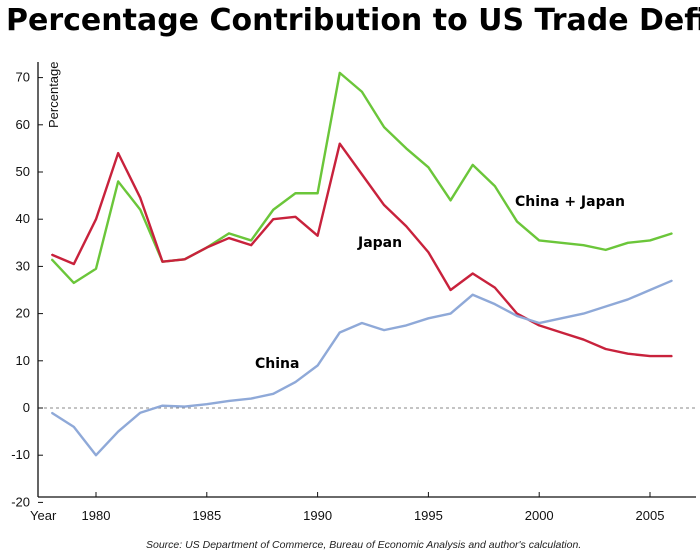 The height and width of the screenshot is (555, 700). I want to click on y-tick-label: 40, so click(23, 218).